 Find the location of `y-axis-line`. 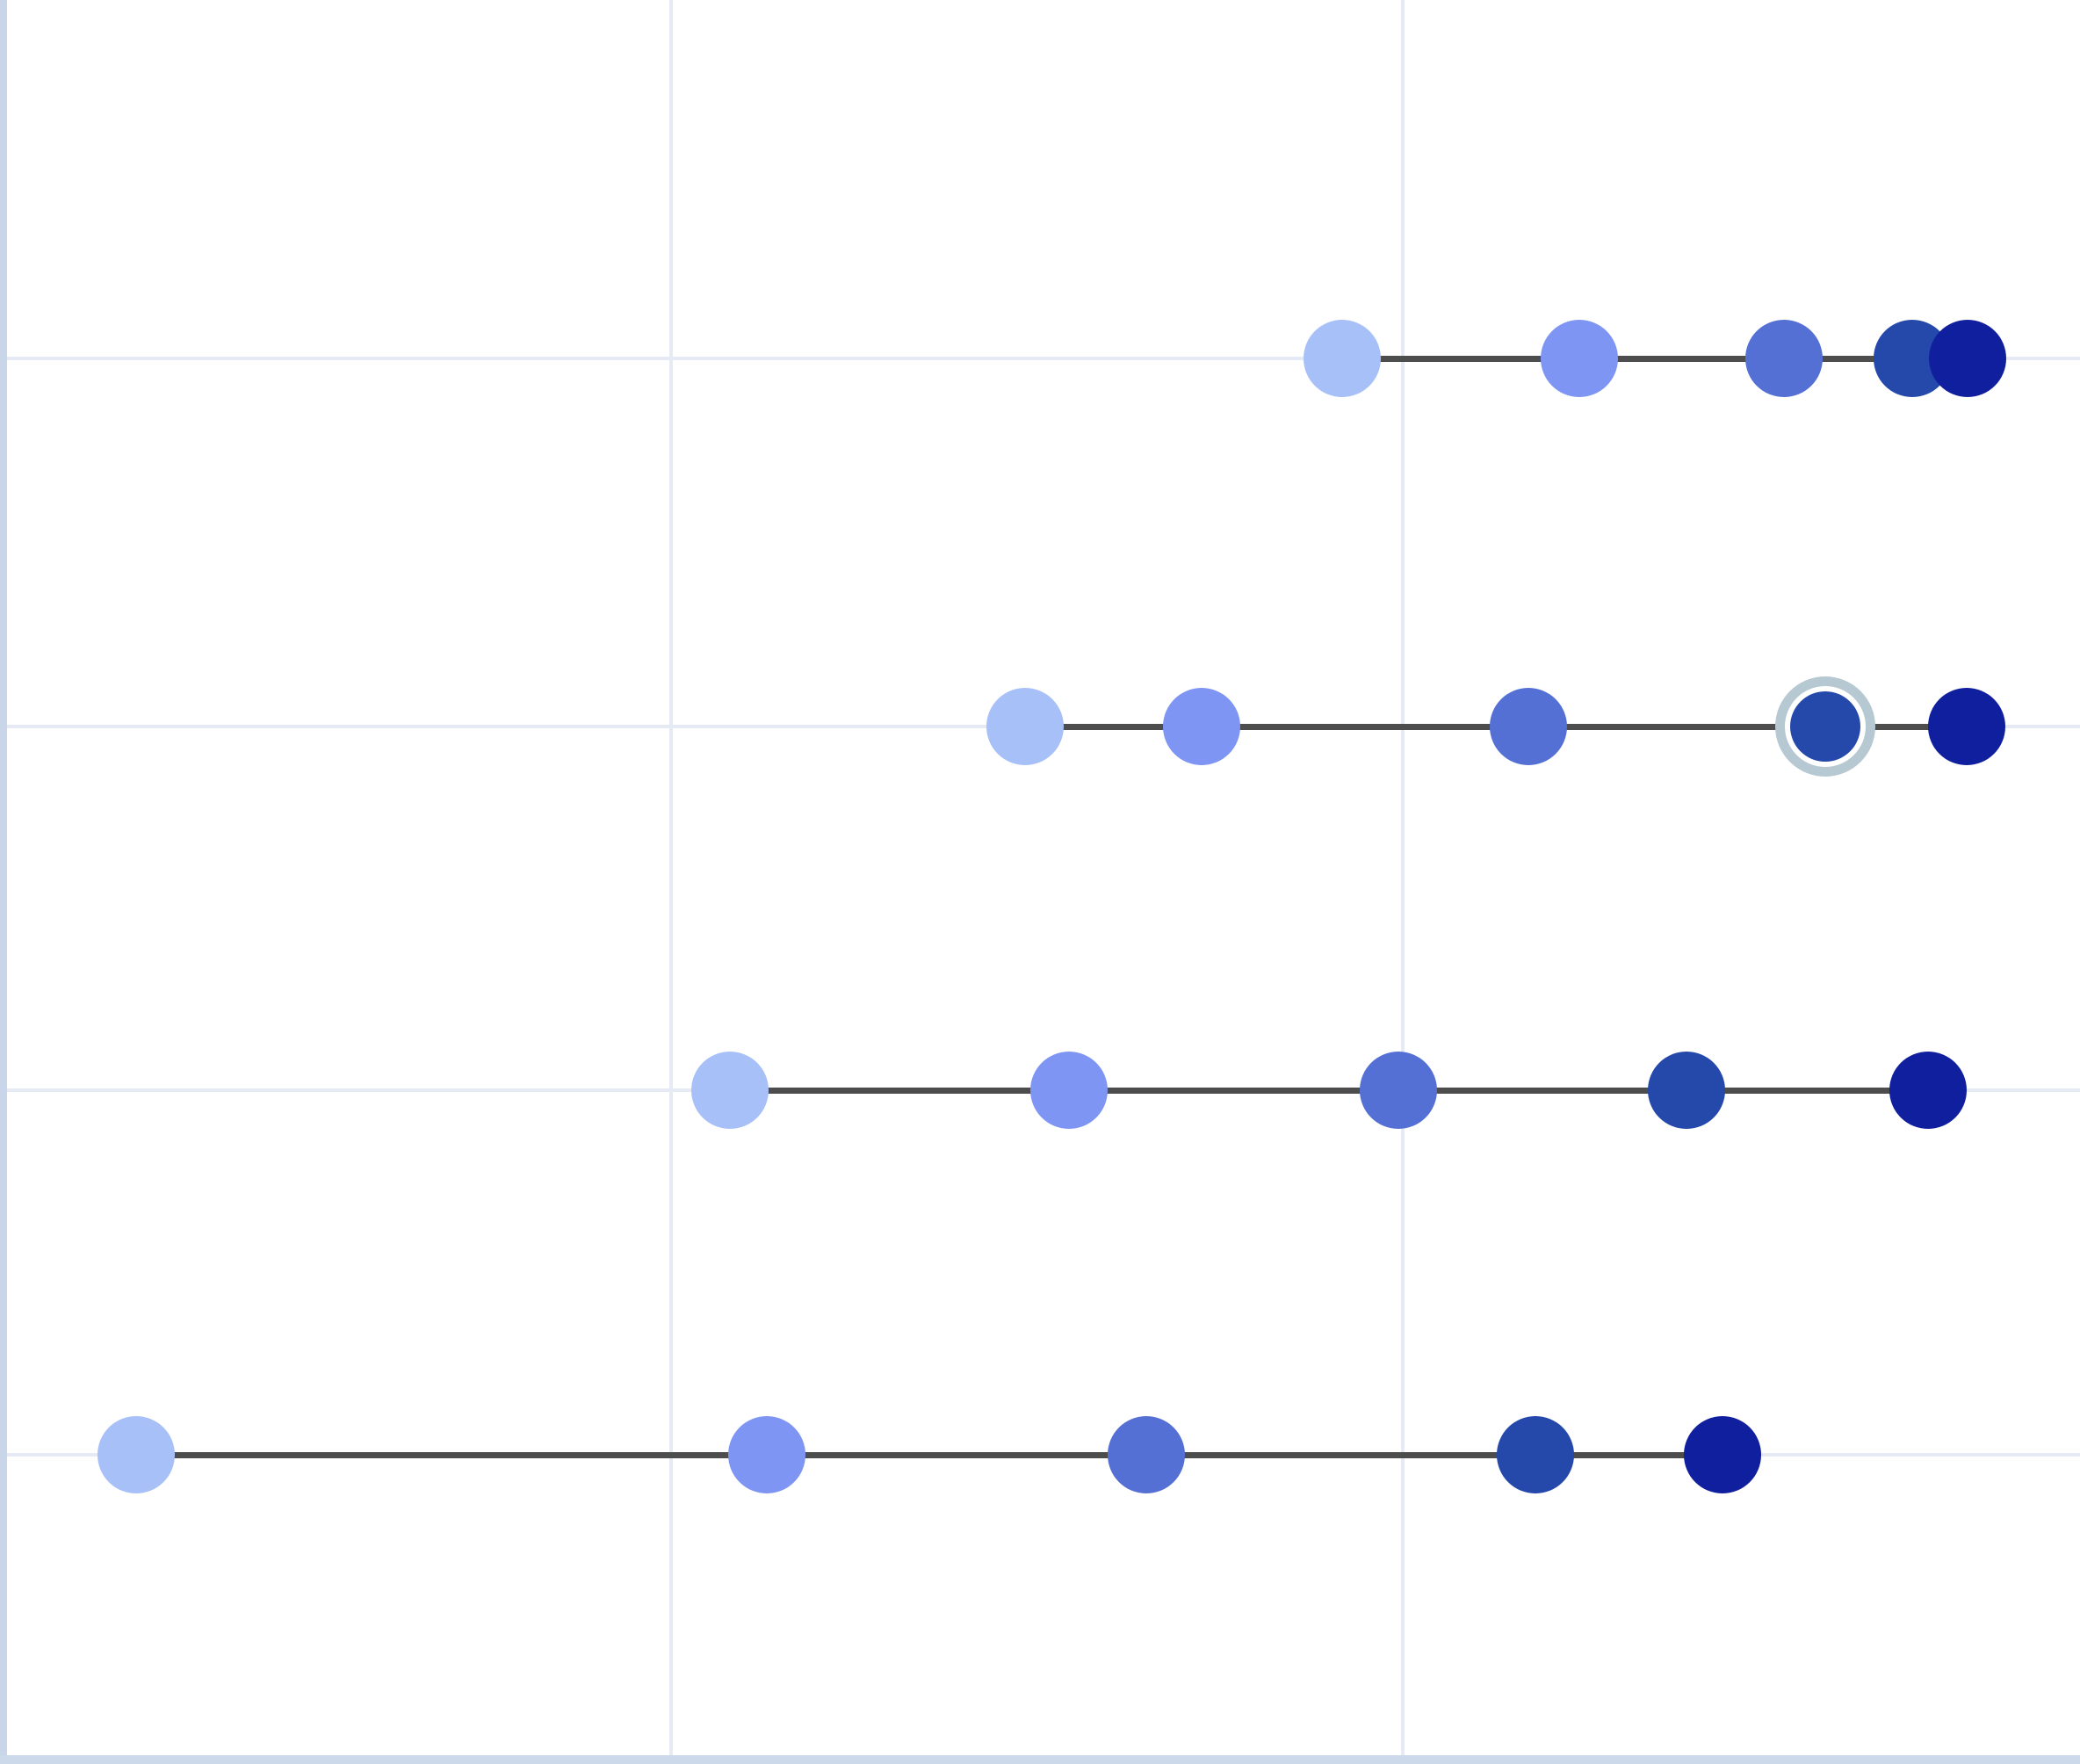

y-axis-line is located at coordinates (3, 882).